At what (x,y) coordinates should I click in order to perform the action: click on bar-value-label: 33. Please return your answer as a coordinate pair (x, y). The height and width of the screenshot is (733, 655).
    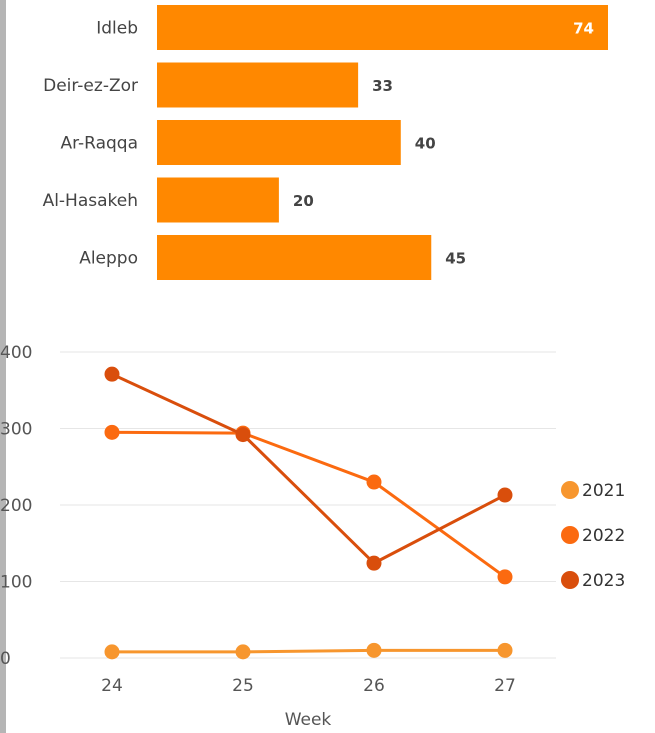
    Looking at the image, I should click on (382, 86).